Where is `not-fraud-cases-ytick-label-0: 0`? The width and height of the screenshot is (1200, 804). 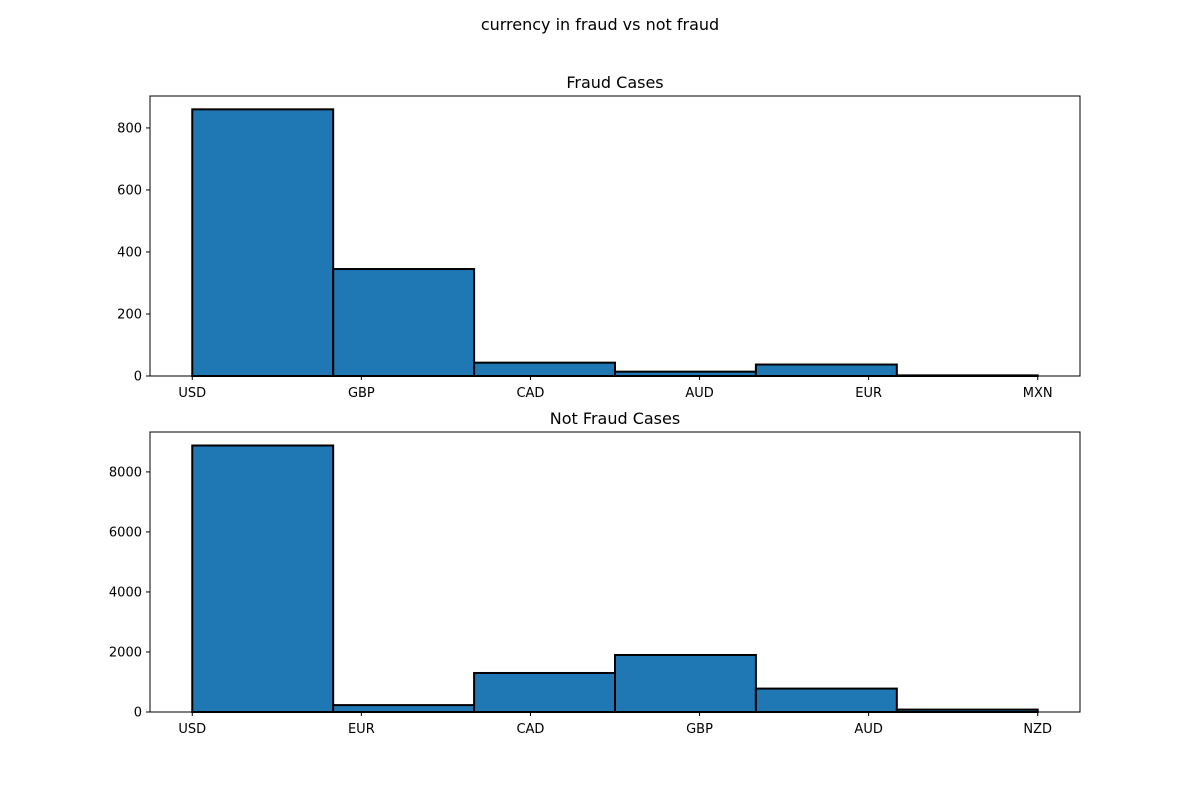
not-fraud-cases-ytick-label-0: 0 is located at coordinates (138, 713).